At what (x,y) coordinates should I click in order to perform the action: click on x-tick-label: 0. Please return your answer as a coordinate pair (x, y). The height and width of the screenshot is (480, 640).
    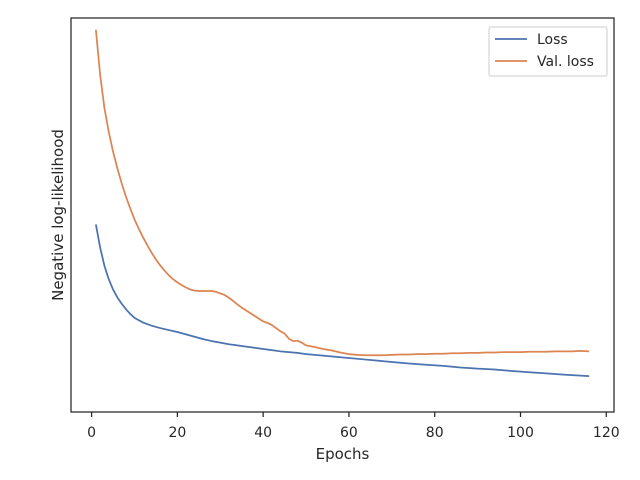
    Looking at the image, I should click on (91, 433).